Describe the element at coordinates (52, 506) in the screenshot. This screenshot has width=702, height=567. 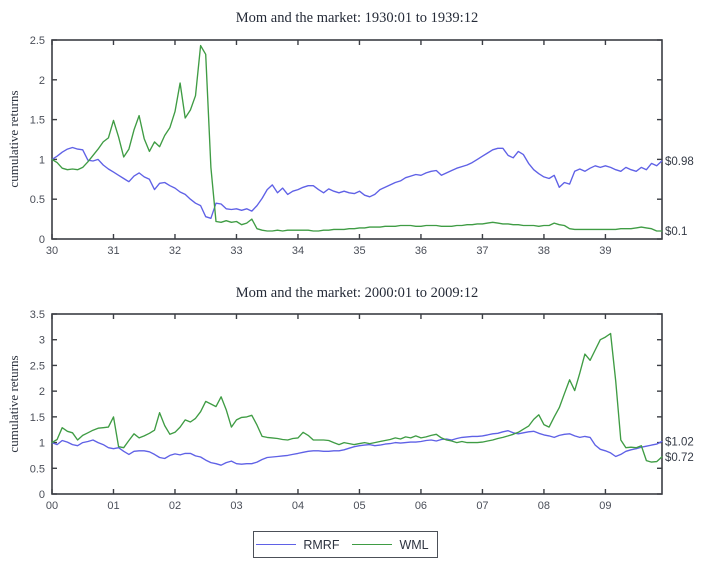
I see `x-tick-label: 00` at that location.